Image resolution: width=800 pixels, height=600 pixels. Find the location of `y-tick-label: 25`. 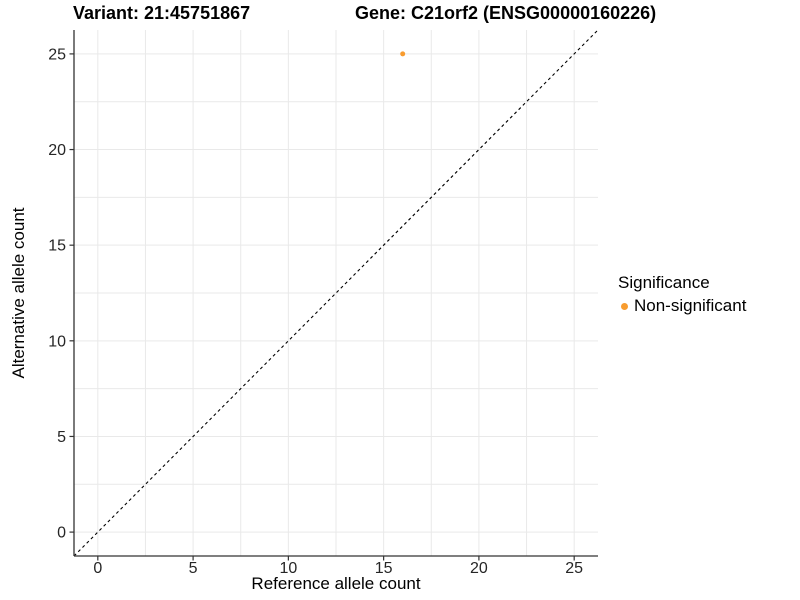

y-tick-label: 25 is located at coordinates (57, 54).